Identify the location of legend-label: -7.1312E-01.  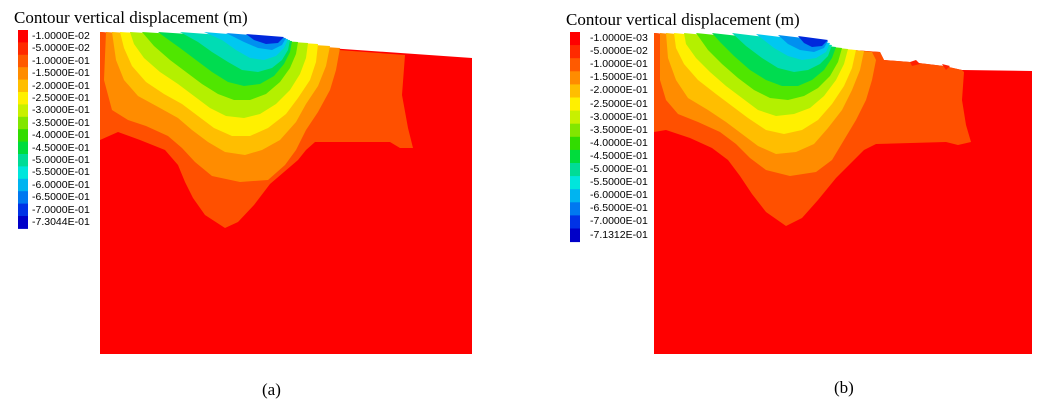
(619, 234).